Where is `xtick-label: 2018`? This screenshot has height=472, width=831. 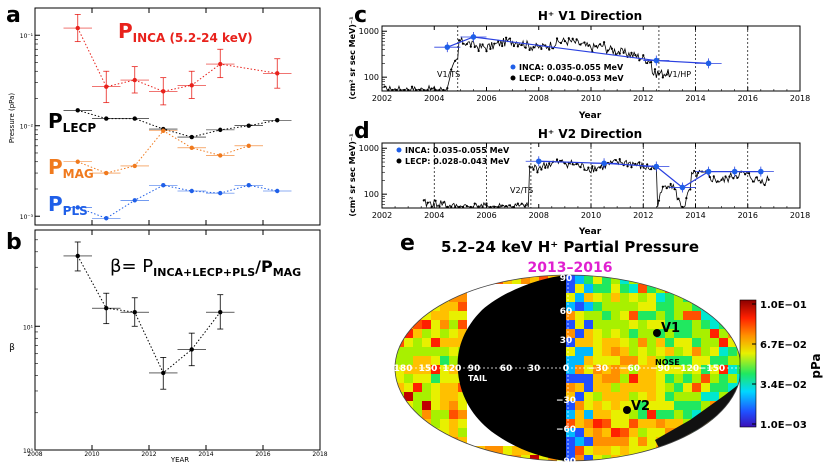
xtick-label: 2018 is located at coordinates (800, 98).